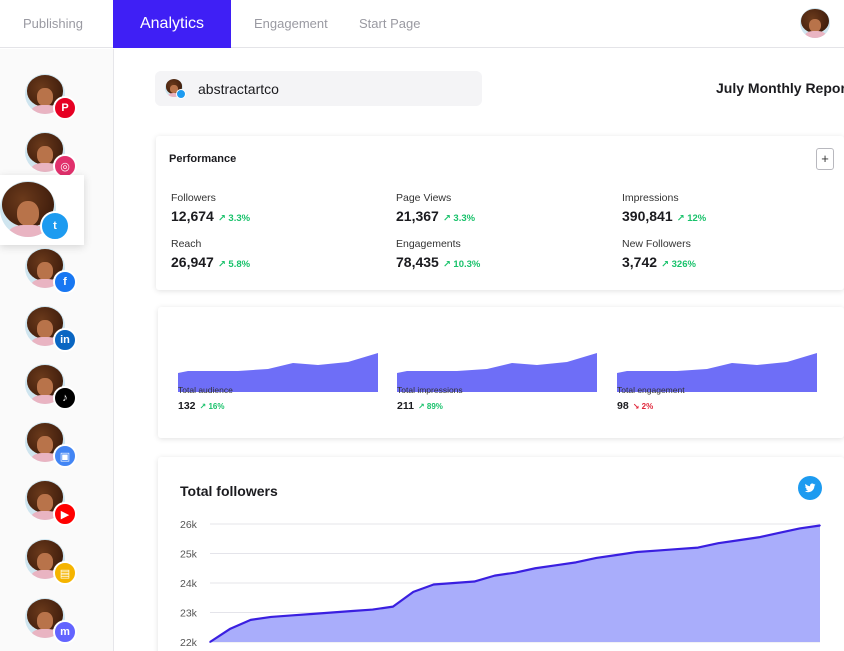 The height and width of the screenshot is (651, 844). Describe the element at coordinates (390, 23) in the screenshot. I see `tab-start-page: Start Page` at that location.